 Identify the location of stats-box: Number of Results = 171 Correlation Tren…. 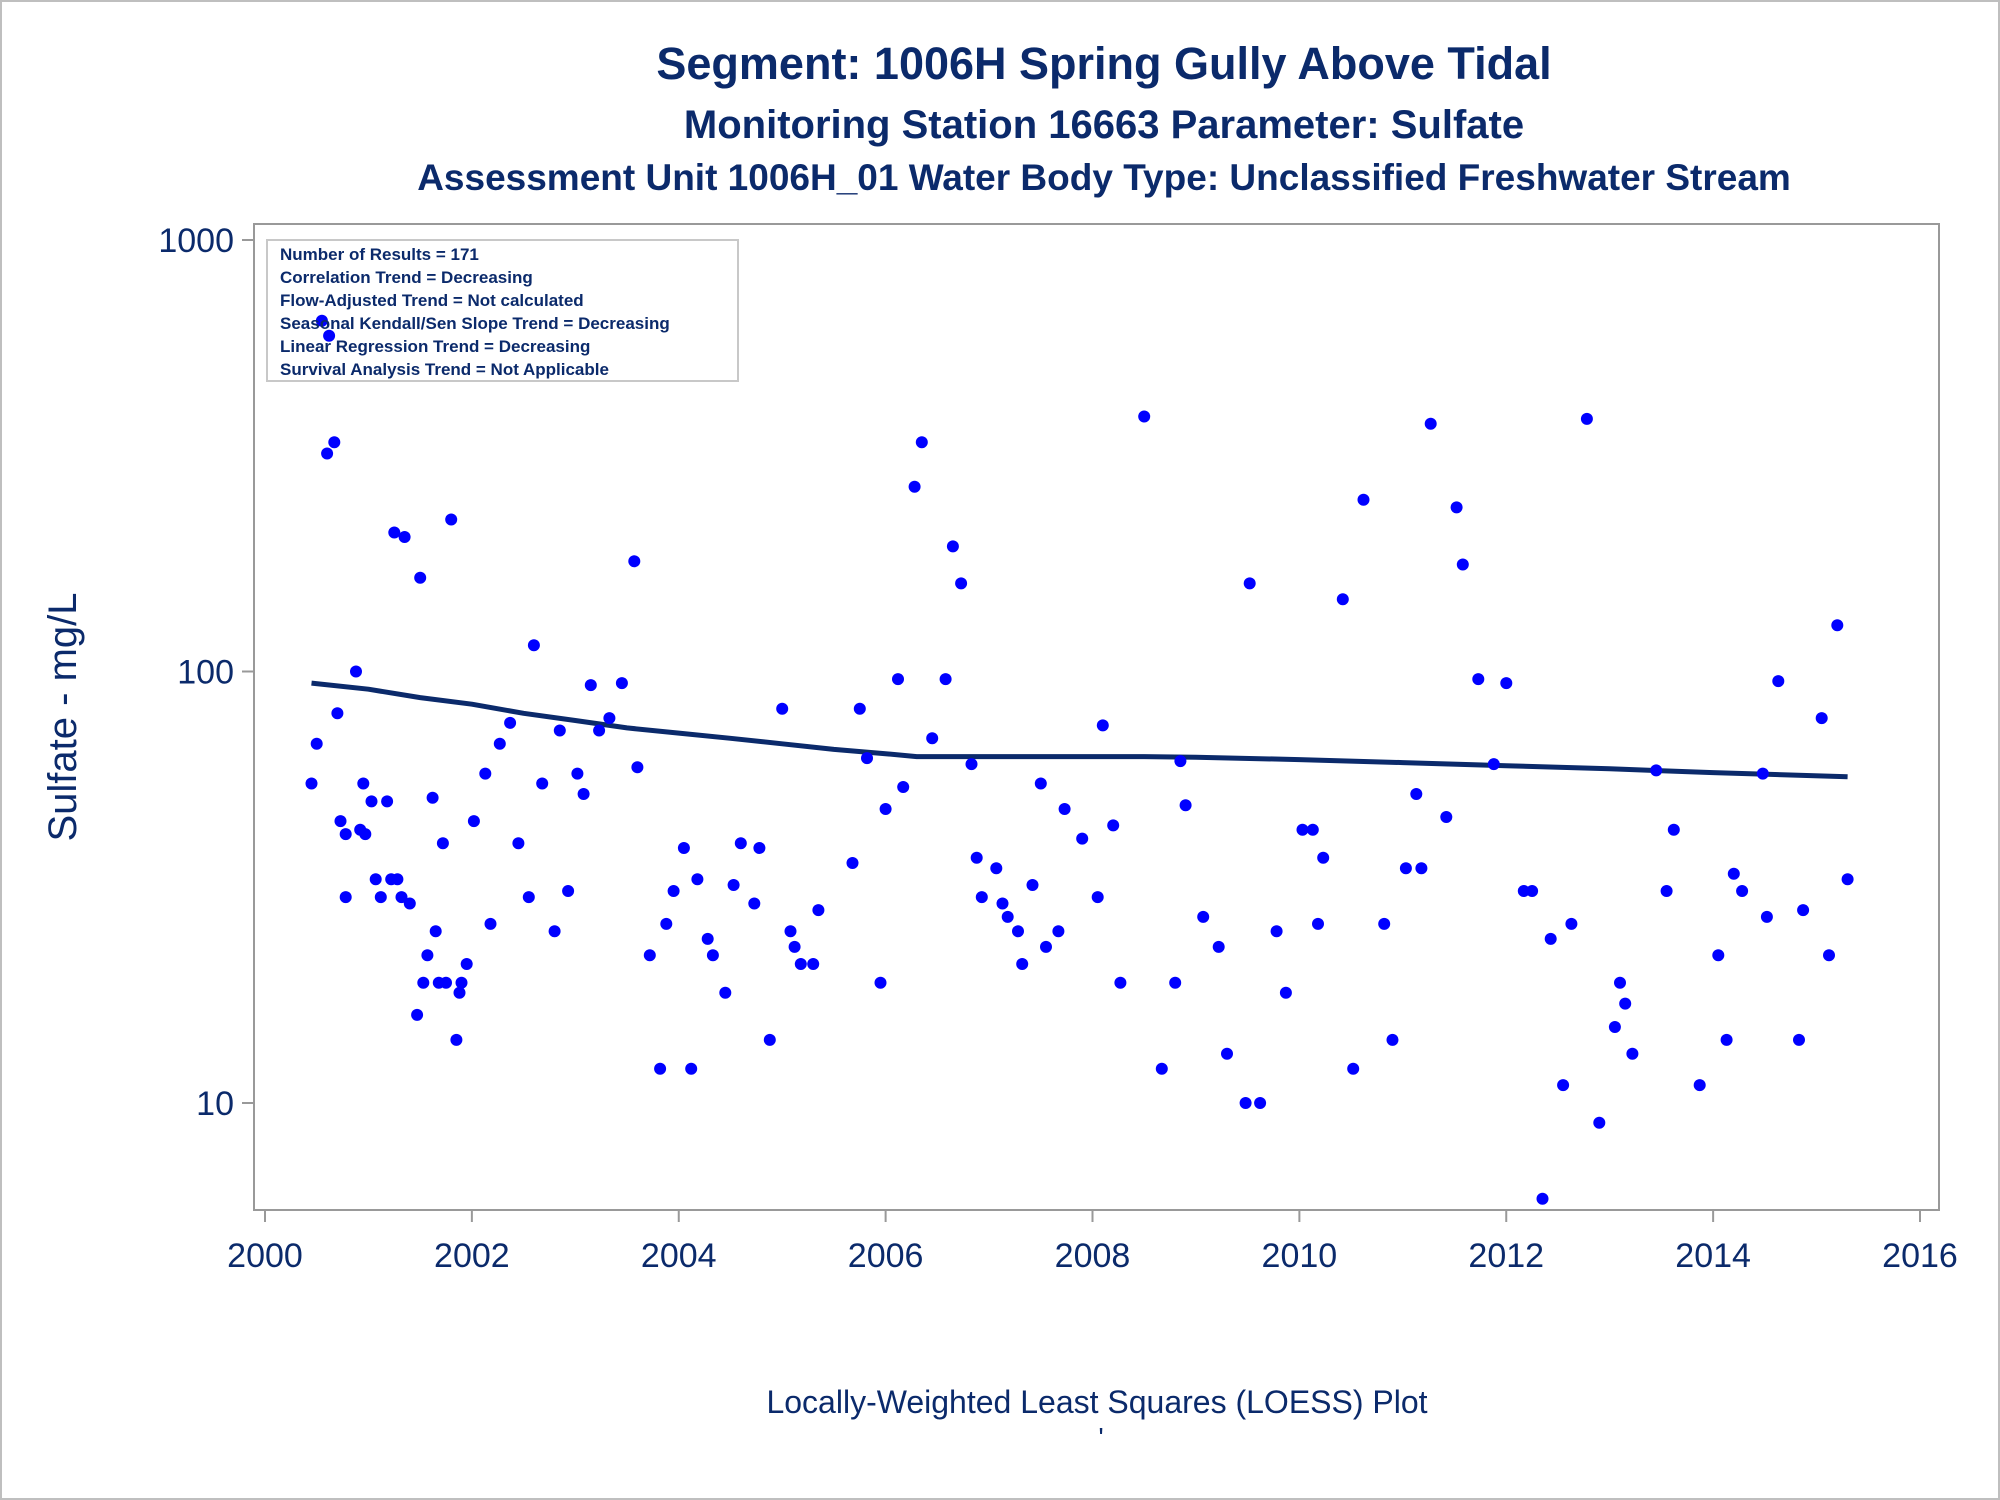
(502, 310).